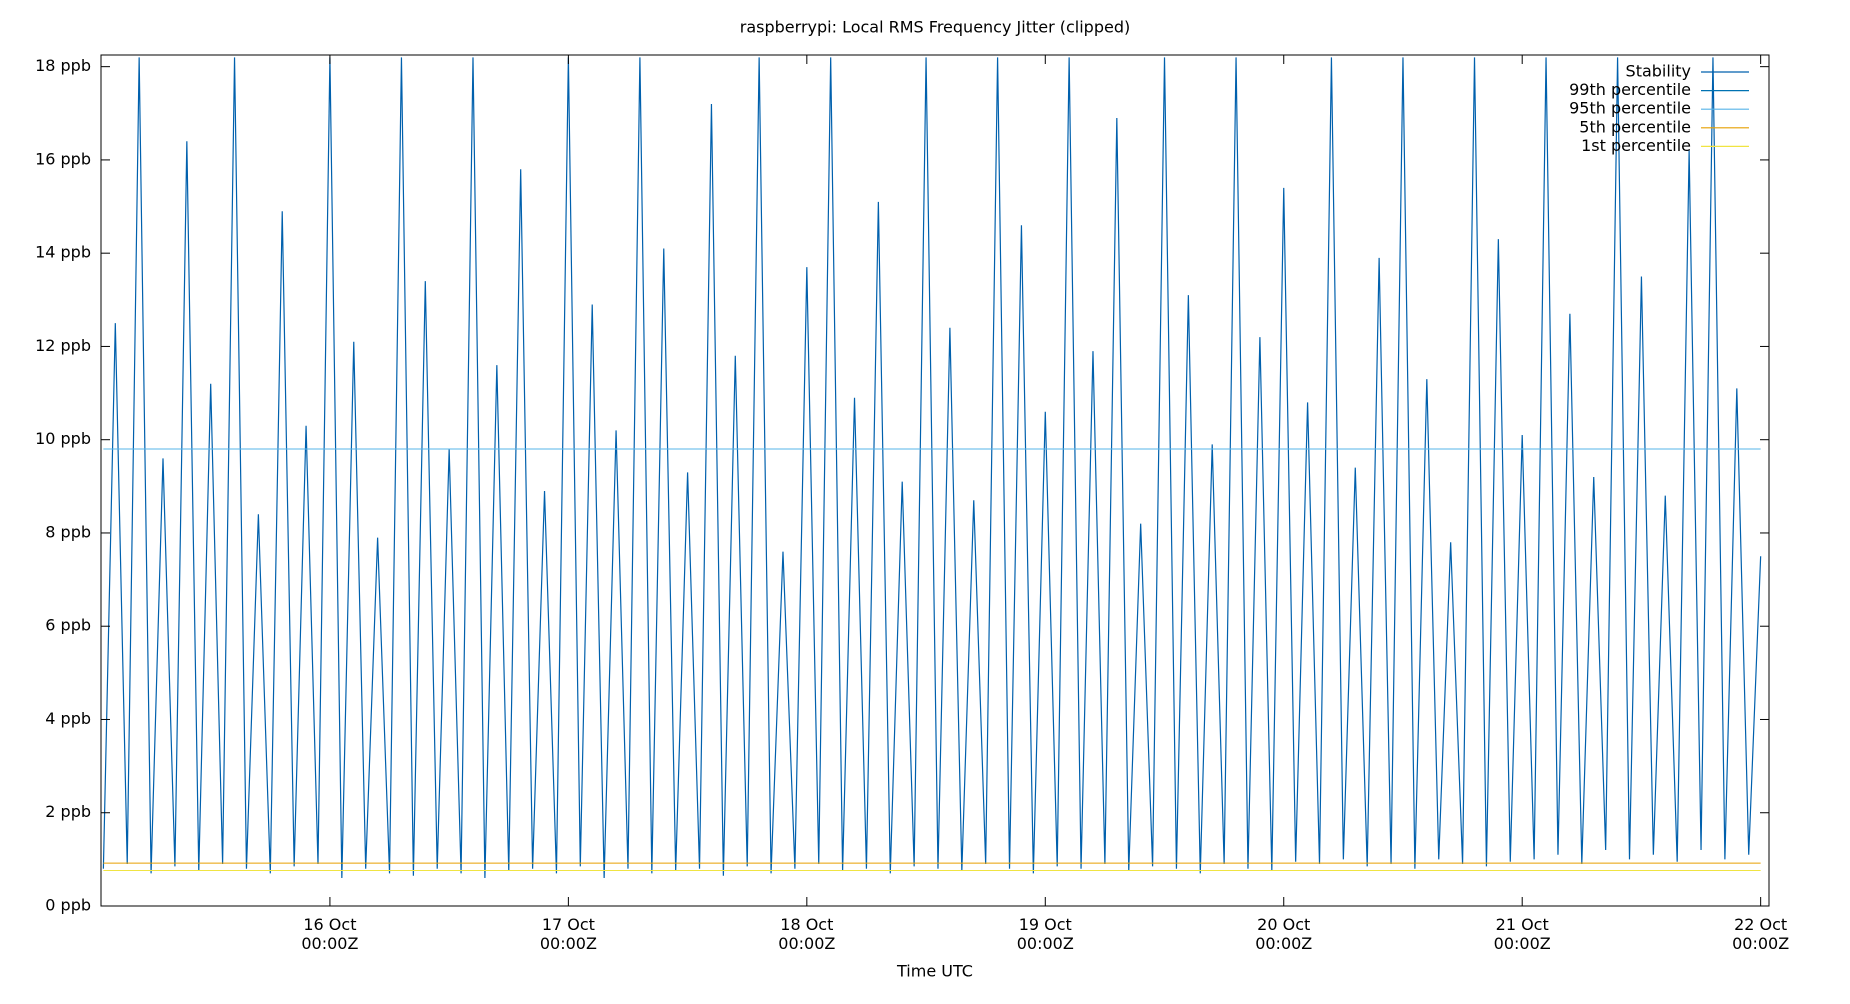 This screenshot has height=1004, width=1850. I want to click on y-tick-label: 16 ppb, so click(63, 158).